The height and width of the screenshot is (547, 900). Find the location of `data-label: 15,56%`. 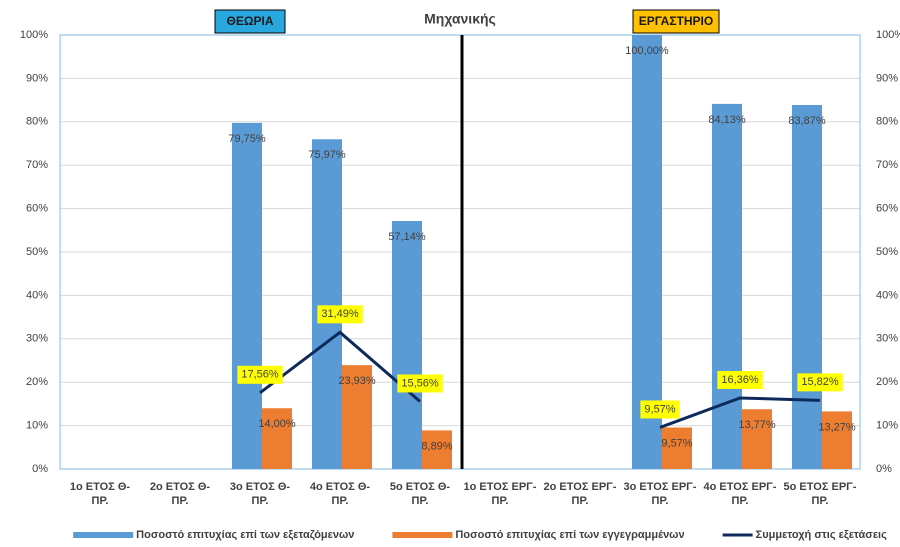

data-label: 15,56% is located at coordinates (420, 383).